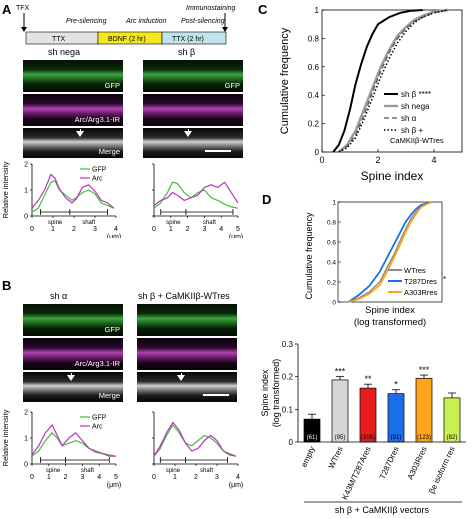 This screenshot has height=519, width=474. Describe the element at coordinates (424, 438) in the screenshot. I see `sample-size: (123)` at that location.